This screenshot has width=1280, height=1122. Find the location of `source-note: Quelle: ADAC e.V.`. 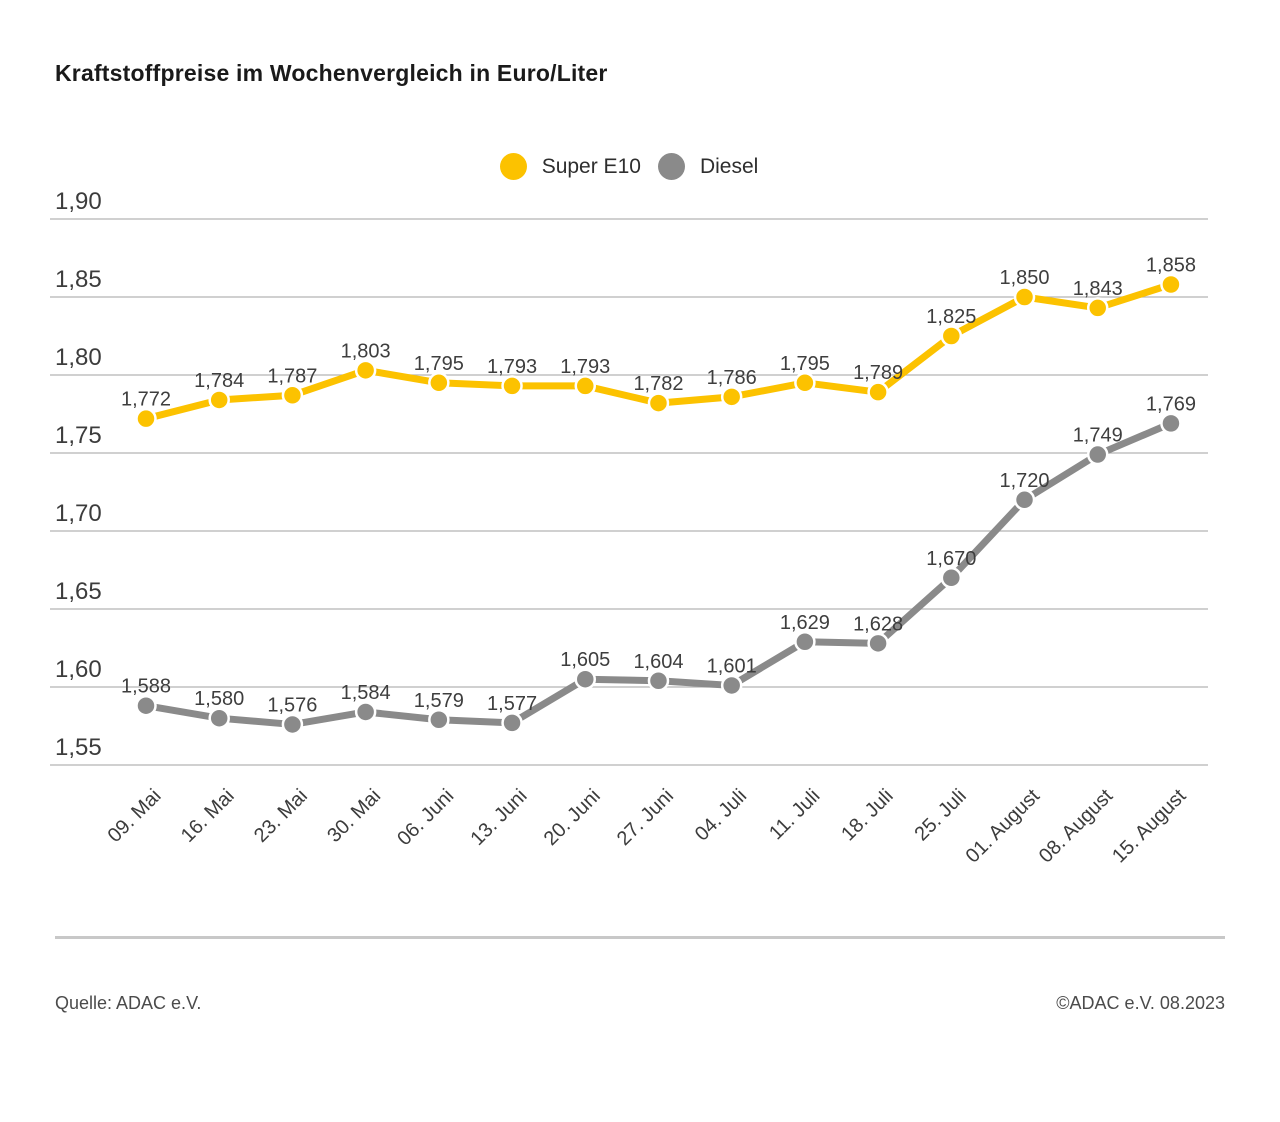

source-note: Quelle: ADAC e.V. is located at coordinates (128, 1003).